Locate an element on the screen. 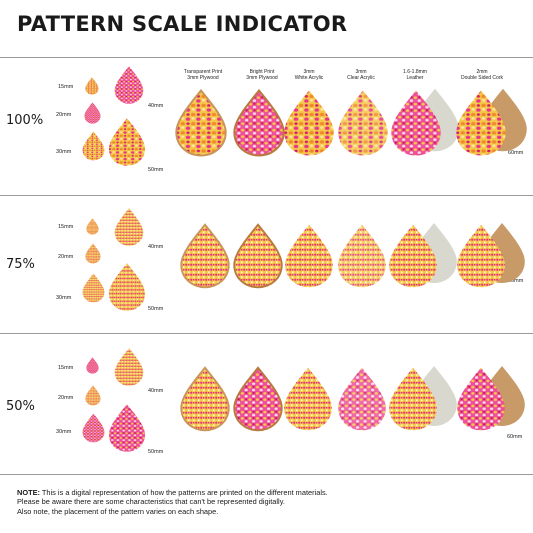 This screenshot has width=533, height=533. page-title: PATTERN SCALE INDICATOR is located at coordinates (182, 24).